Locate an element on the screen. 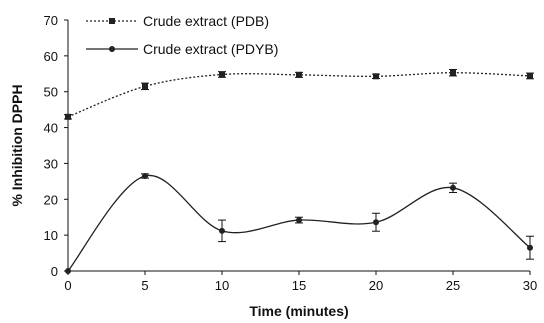 The width and height of the screenshot is (544, 323). x-axis-title: Time (minutes) is located at coordinates (298, 311).